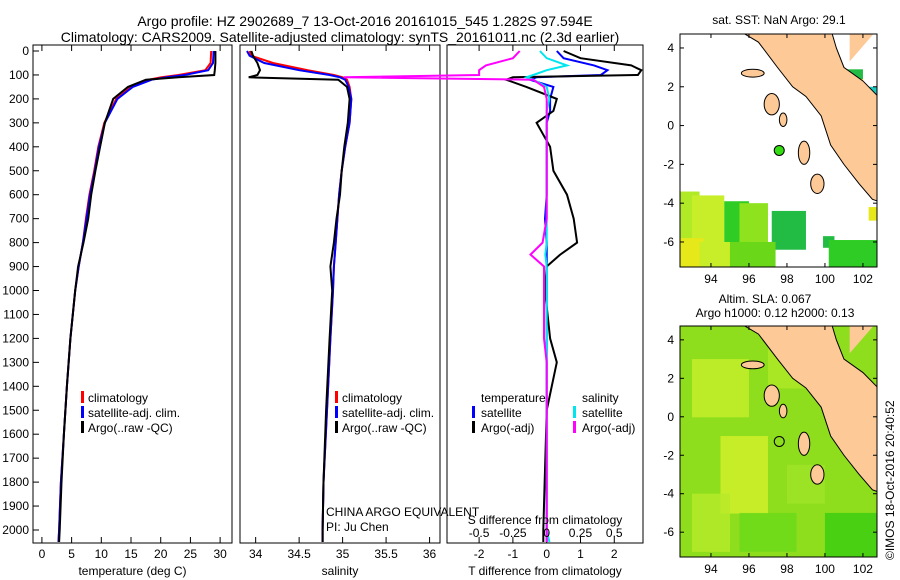  Describe the element at coordinates (15, 506) in the screenshot. I see `y-tick-label: 1900` at that location.